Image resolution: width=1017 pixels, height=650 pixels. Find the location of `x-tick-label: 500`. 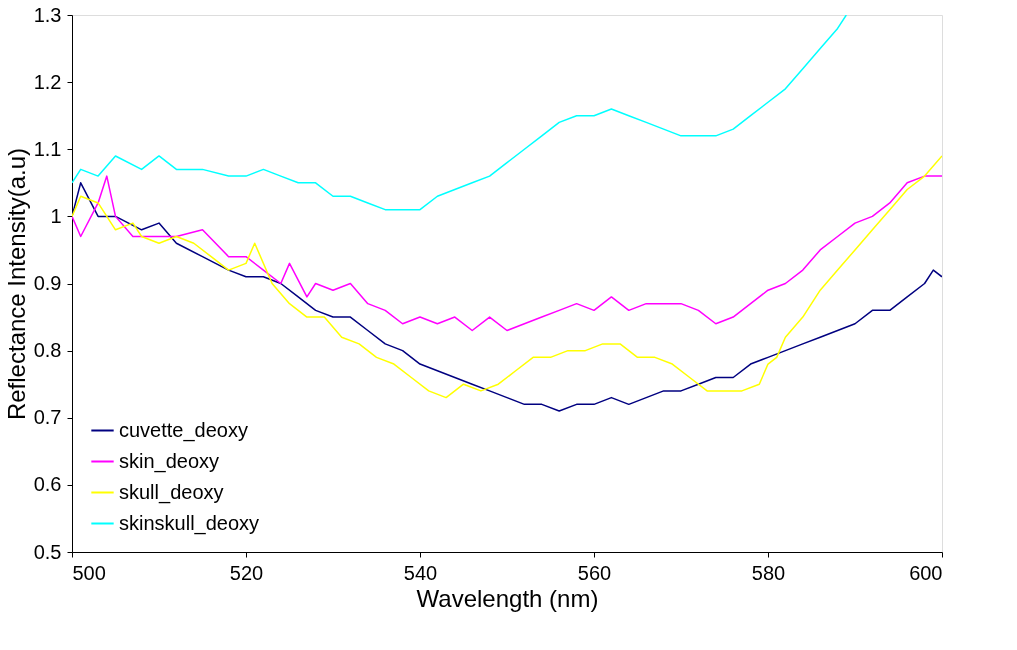

x-tick-label: 500 is located at coordinates (89, 572).